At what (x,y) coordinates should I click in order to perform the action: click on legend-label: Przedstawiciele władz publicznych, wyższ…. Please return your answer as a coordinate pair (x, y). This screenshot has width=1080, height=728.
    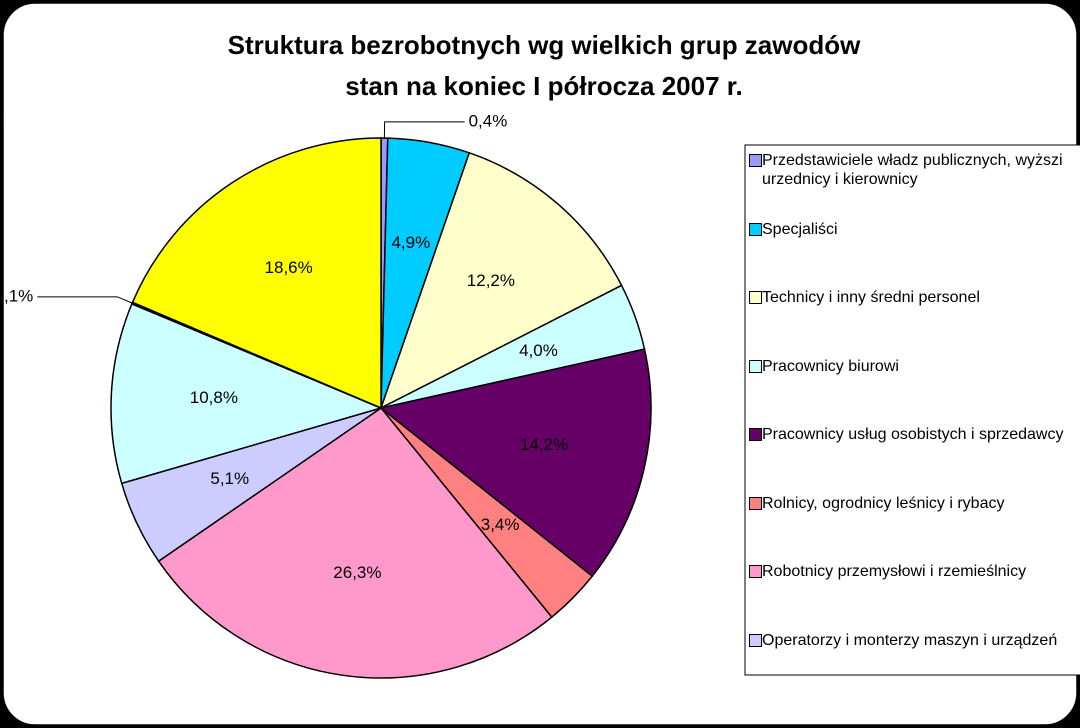
    Looking at the image, I should click on (912, 170).